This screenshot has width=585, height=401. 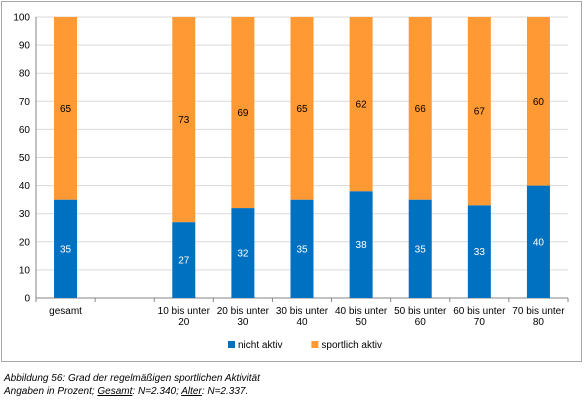 I want to click on data-label: 62, so click(x=362, y=105).